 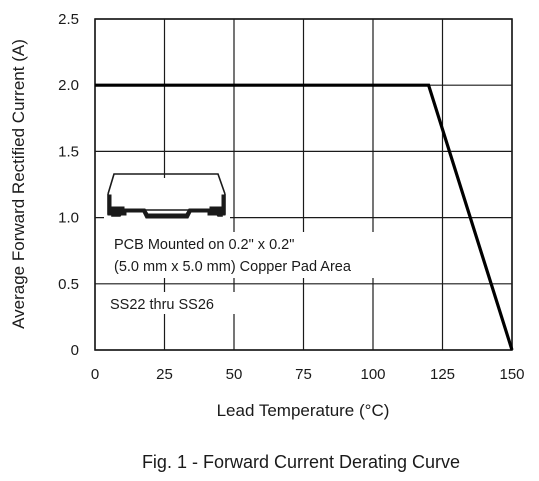 What do you see at coordinates (303, 410) in the screenshot?
I see `x-axis-title: Lead Temperature (°C)` at bounding box center [303, 410].